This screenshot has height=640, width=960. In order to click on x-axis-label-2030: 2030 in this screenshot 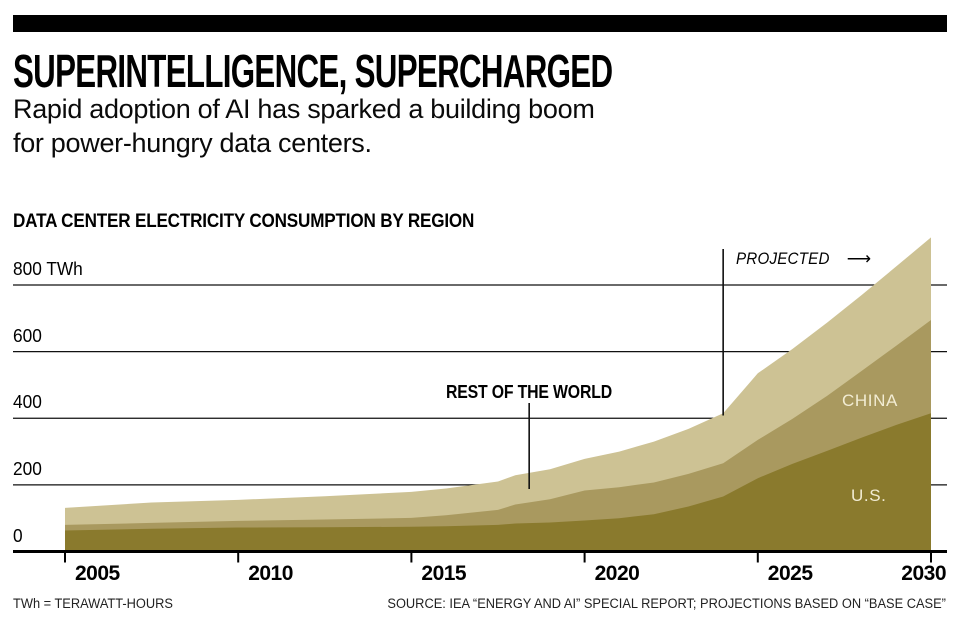, I will do `click(923, 573)`.